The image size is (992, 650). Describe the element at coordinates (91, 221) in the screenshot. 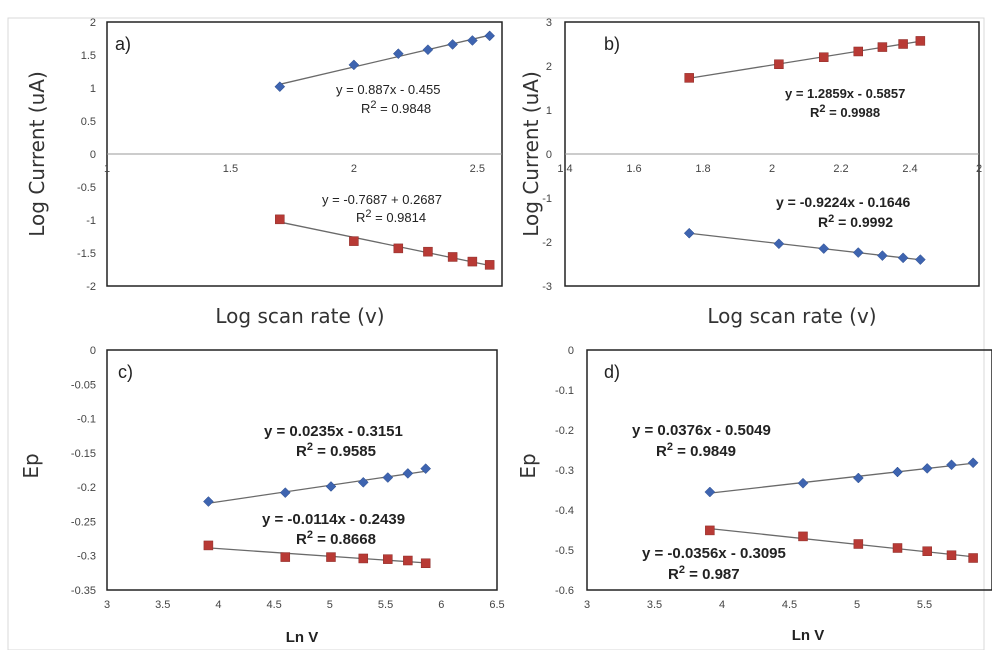

I see `panel-a-ytick-label: -1` at that location.